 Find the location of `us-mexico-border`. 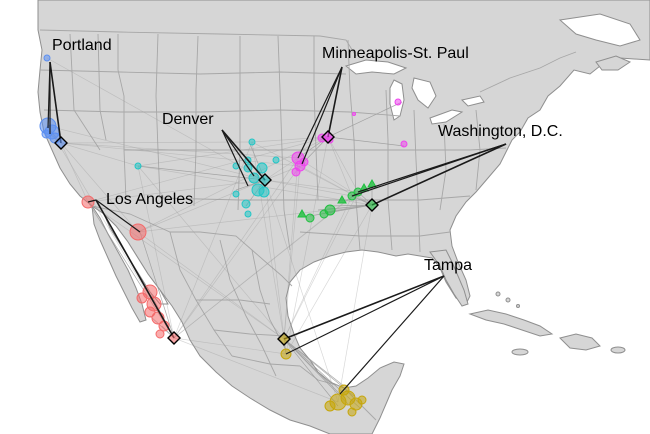

us-mexico-border is located at coordinates (192, 246).